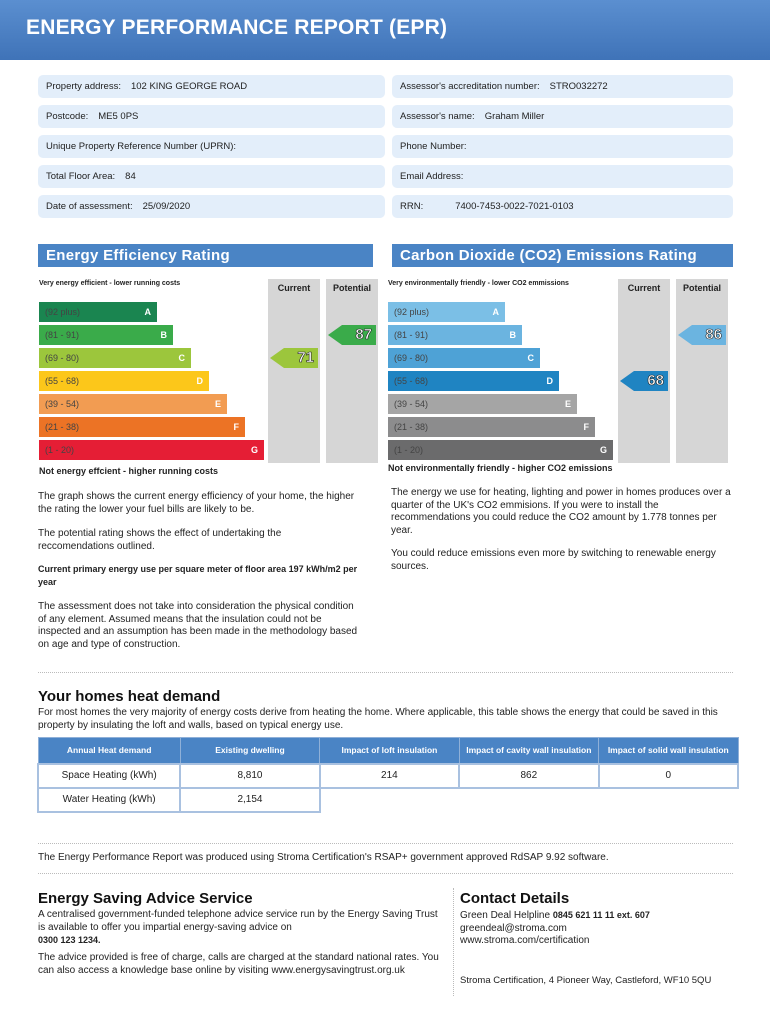  I want to click on advice-phone: 0300 123 1234., so click(69, 940).